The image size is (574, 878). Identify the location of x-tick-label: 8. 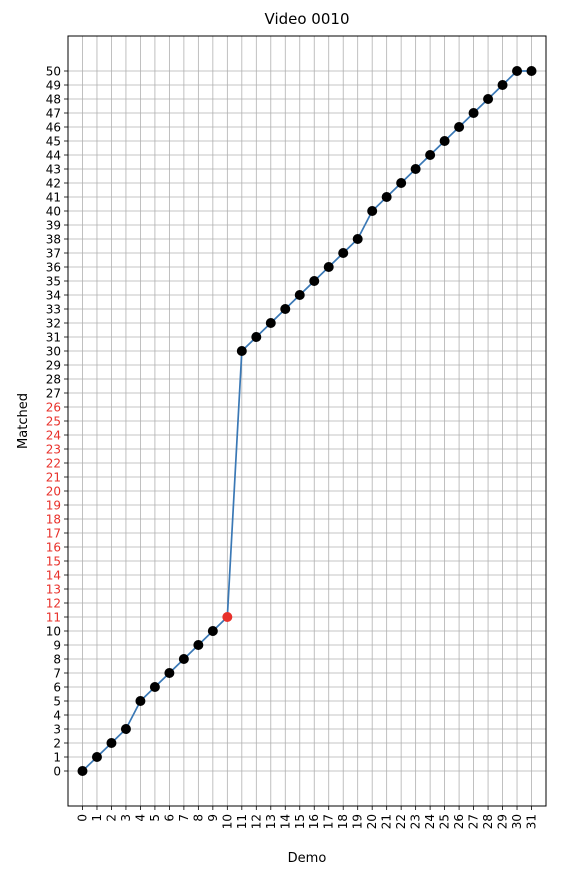
(198, 818).